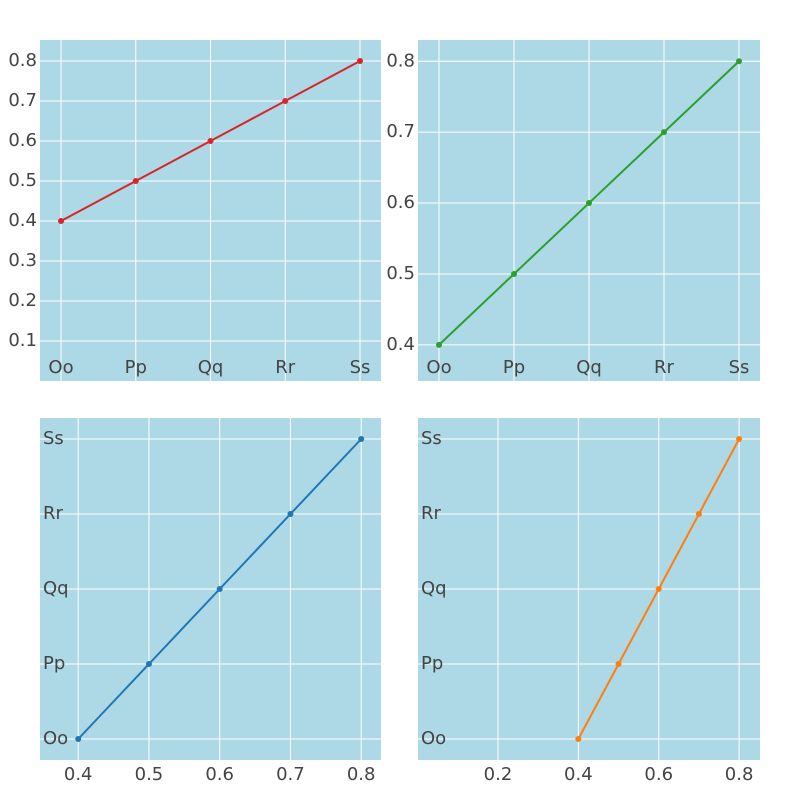  I want to click on y-tick-label: 0.3, so click(22, 260).